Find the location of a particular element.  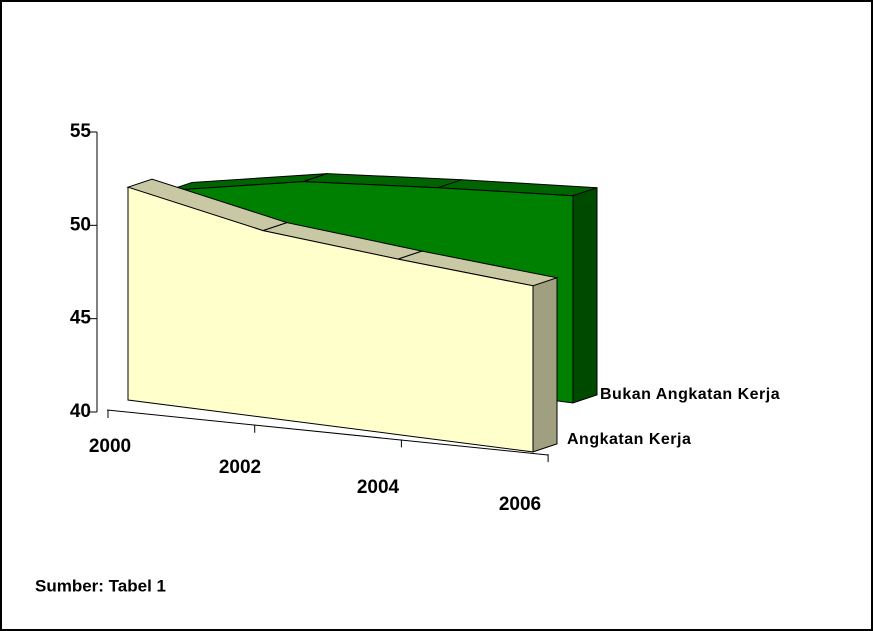

y-tick-label: 55 is located at coordinates (81, 131).